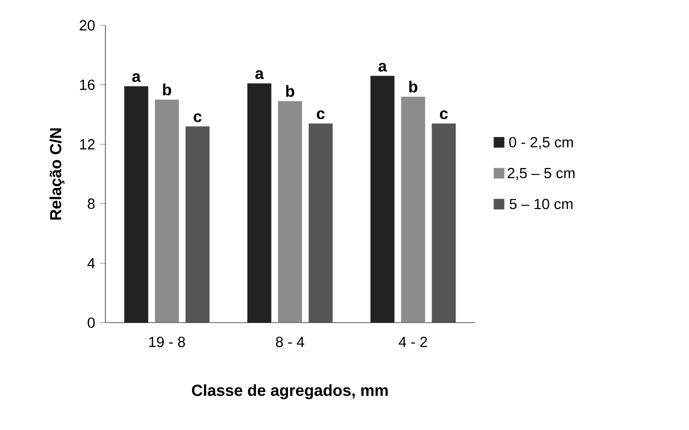  What do you see at coordinates (87, 144) in the screenshot?
I see `y-tick-label: 12` at bounding box center [87, 144].